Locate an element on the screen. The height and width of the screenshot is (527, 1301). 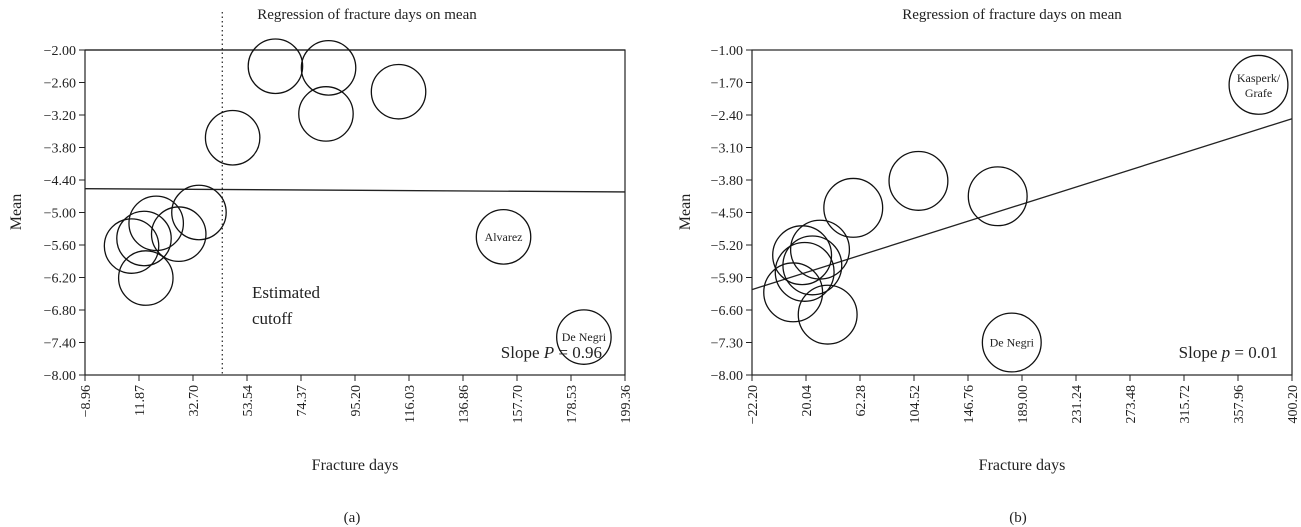
y-axis-title-a: Mean is located at coordinates (16, 212).